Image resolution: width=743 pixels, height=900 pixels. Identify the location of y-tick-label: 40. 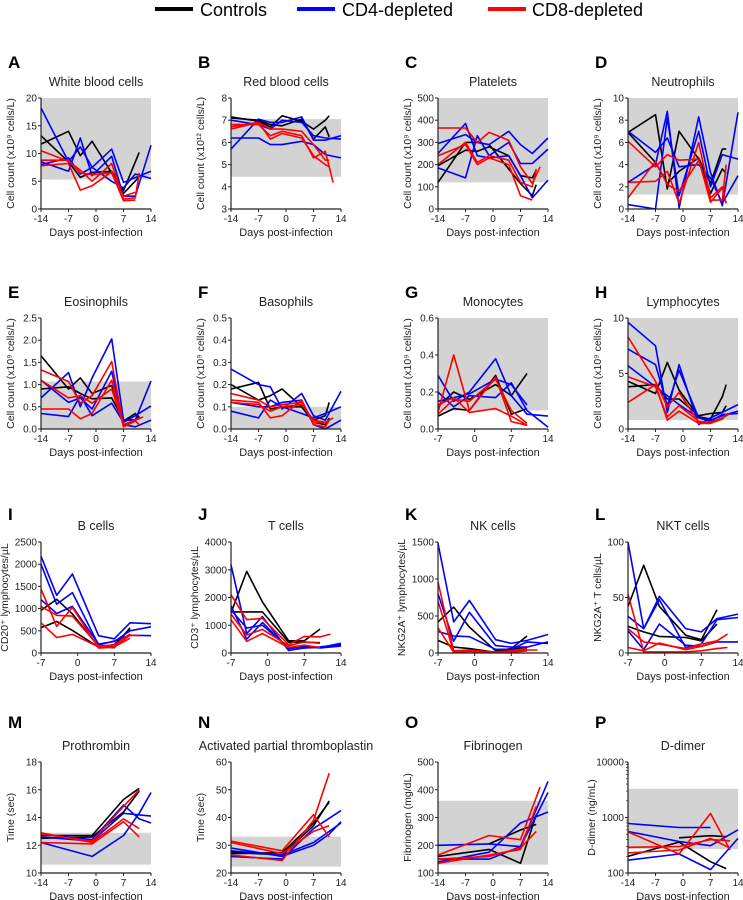
(222, 818).